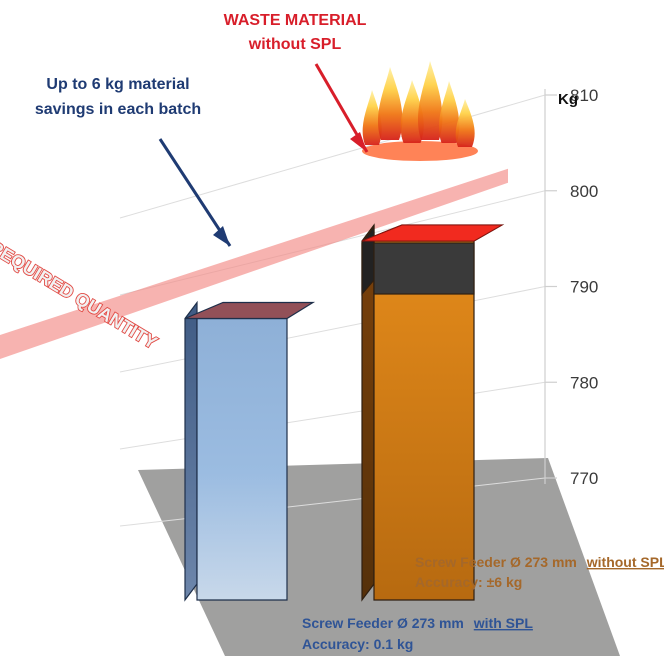  What do you see at coordinates (295, 20) in the screenshot?
I see `waste-annotation-line-1: WASTE MATERIAL` at bounding box center [295, 20].